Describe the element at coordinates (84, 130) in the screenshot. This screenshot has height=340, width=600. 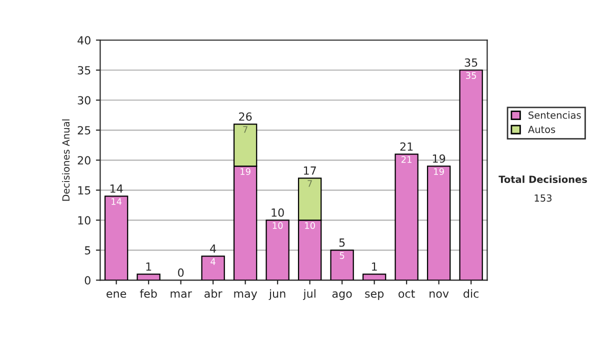
I see `y-tick-label: 25` at that location.